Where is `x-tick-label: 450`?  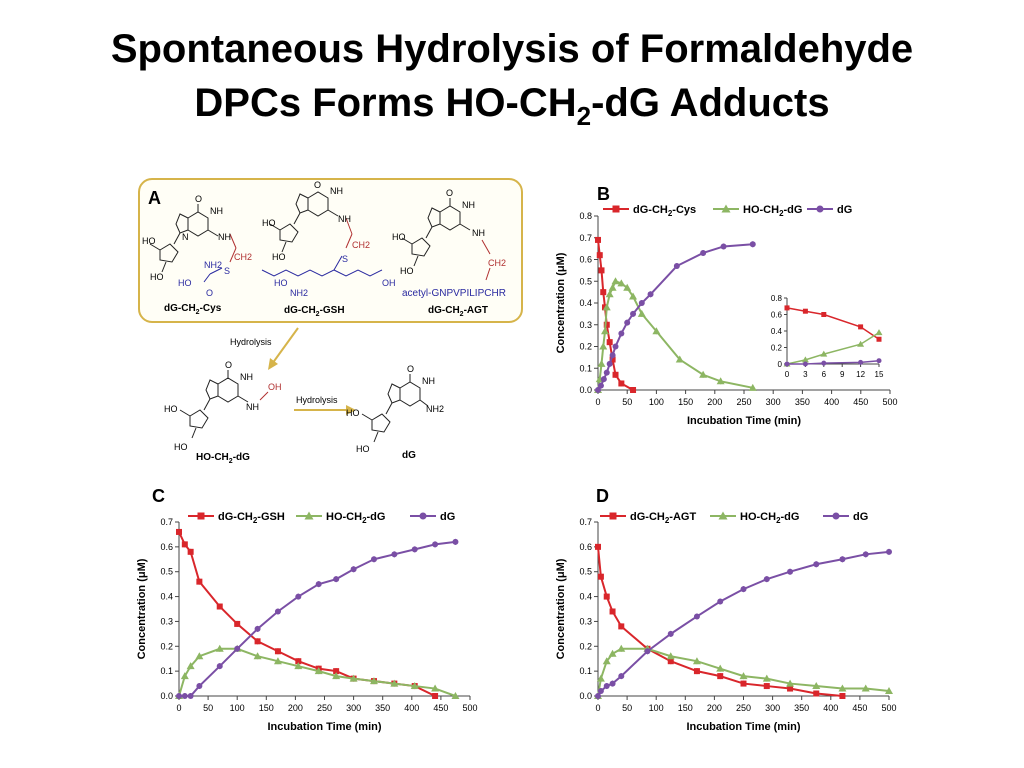
x-tick-label: 450 is located at coordinates (860, 402).